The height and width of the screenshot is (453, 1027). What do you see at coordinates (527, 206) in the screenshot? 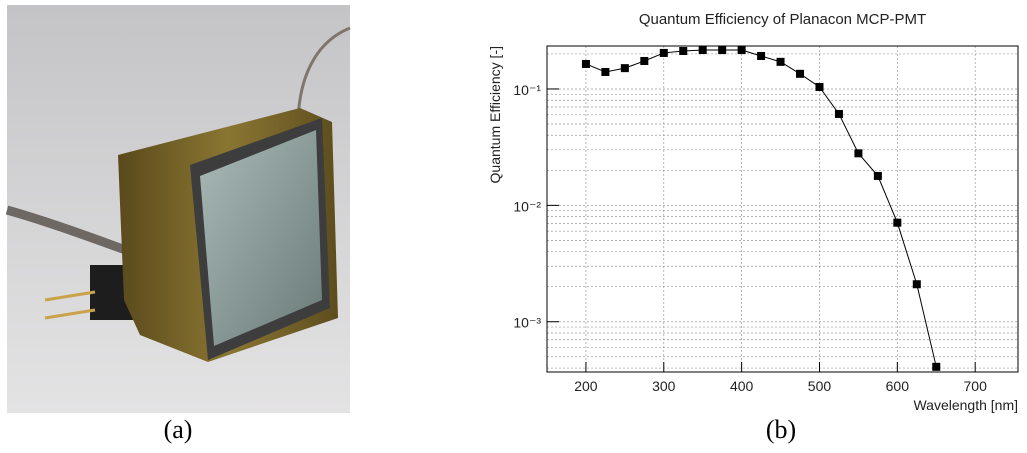
I see `y-tick-label: 10⁻²` at bounding box center [527, 206].